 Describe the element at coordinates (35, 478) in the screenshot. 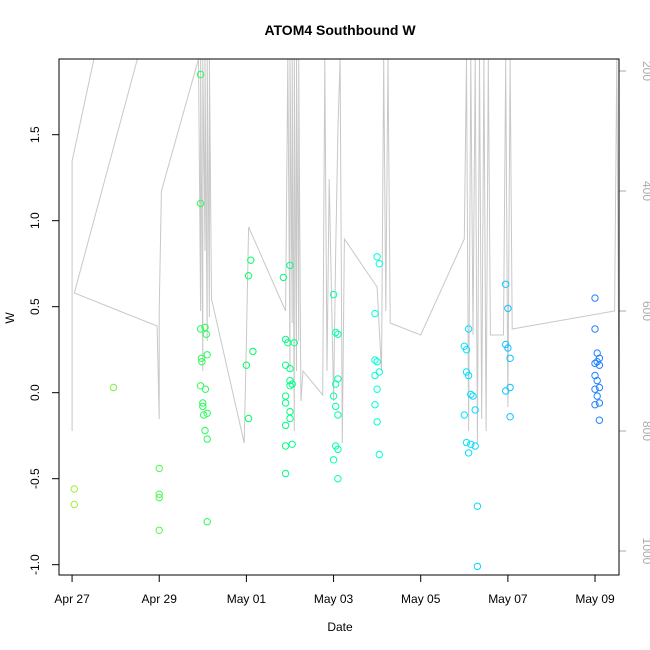

I see `y-tick-label: -0.5` at that location.